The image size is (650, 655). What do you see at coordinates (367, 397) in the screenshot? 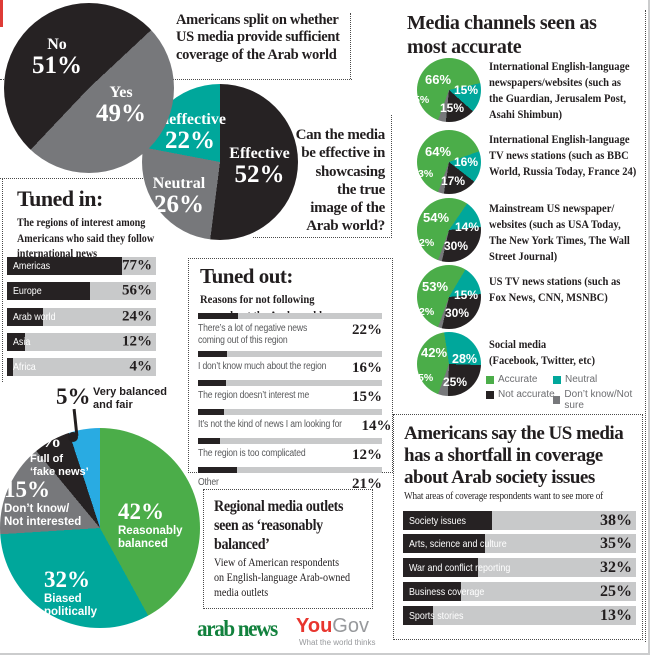
I see `reason-value: 15%` at bounding box center [367, 397].